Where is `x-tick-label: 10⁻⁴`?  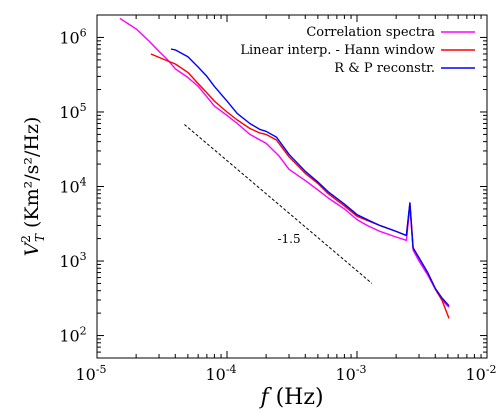 x-tick-label: 10⁻⁴ is located at coordinates (220, 373).